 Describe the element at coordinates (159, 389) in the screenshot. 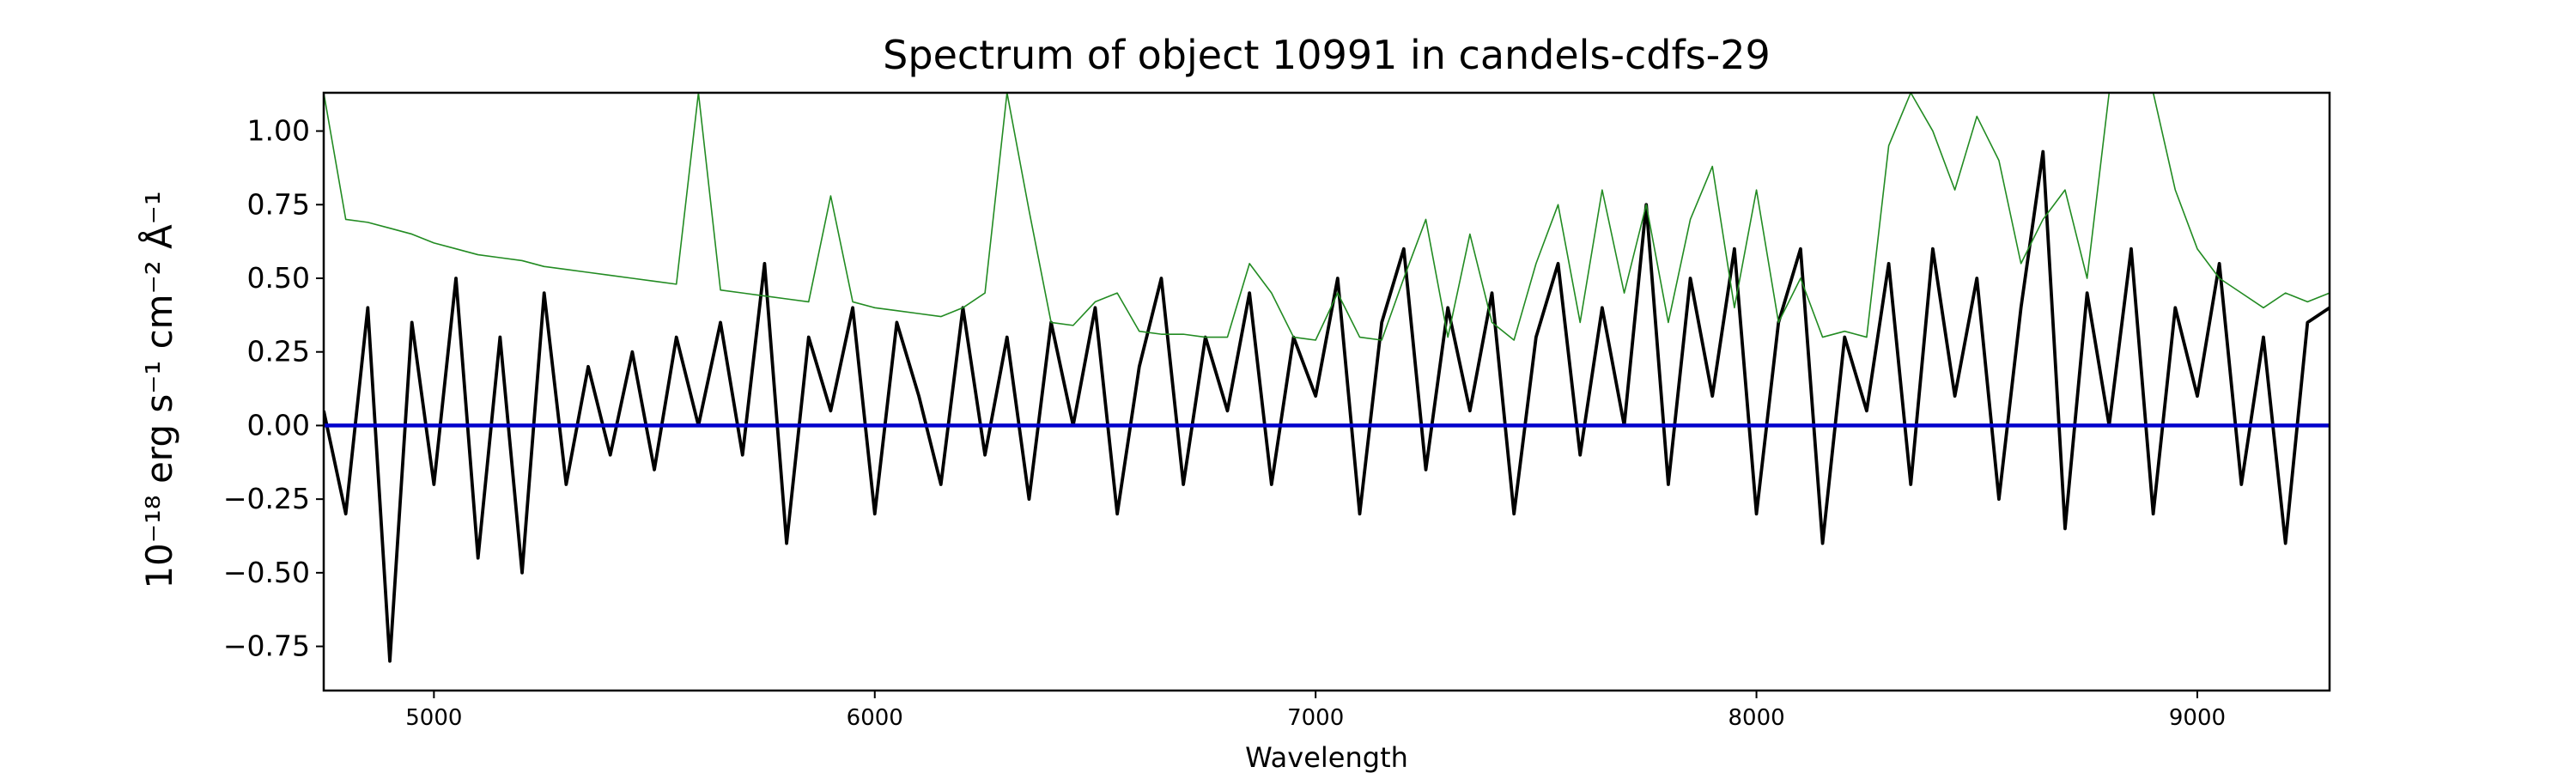

I see `y-axis-label: 10⁻¹⁸ erg s⁻¹ cm⁻² Å⁻¹` at that location.